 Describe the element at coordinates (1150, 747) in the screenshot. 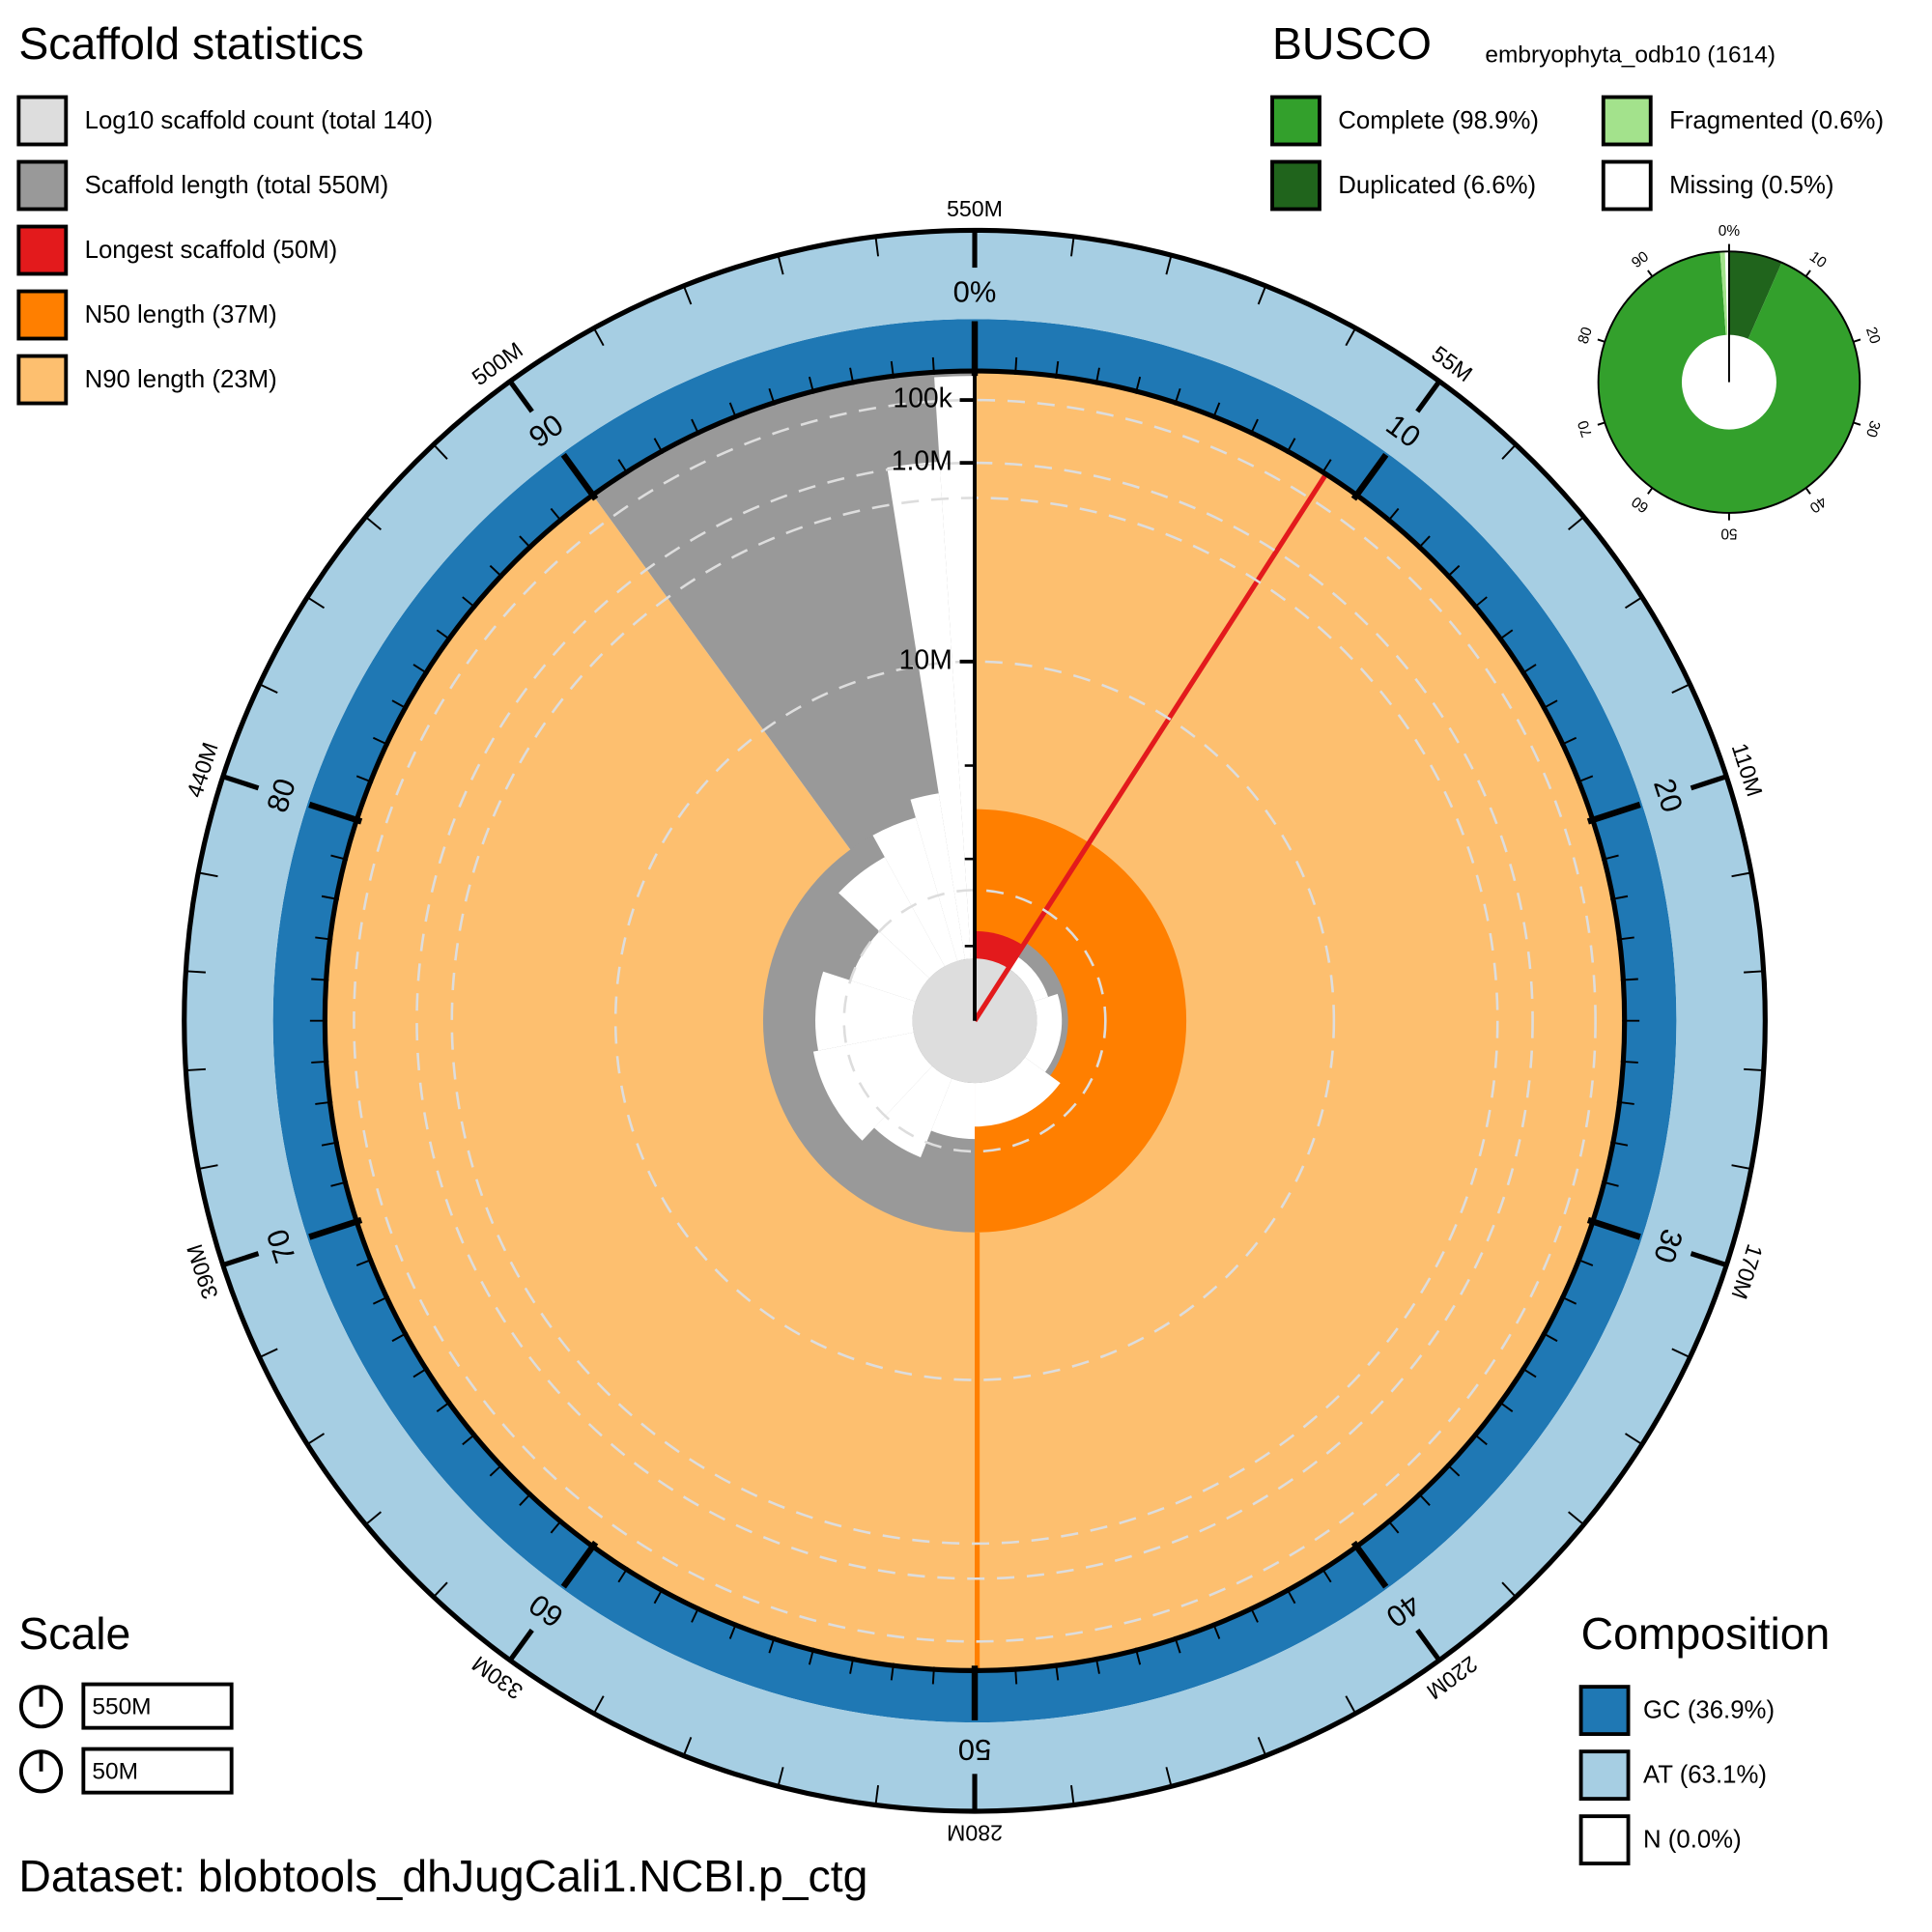

I see `longest-line` at that location.